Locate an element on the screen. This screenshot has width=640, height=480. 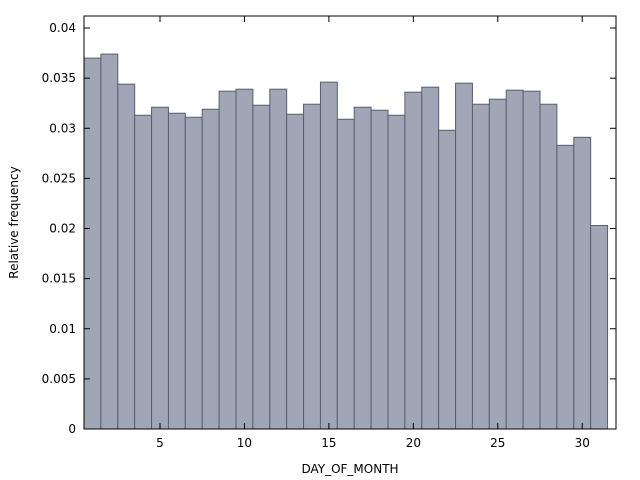
x-tick-label-15: 15 is located at coordinates (328, 443).